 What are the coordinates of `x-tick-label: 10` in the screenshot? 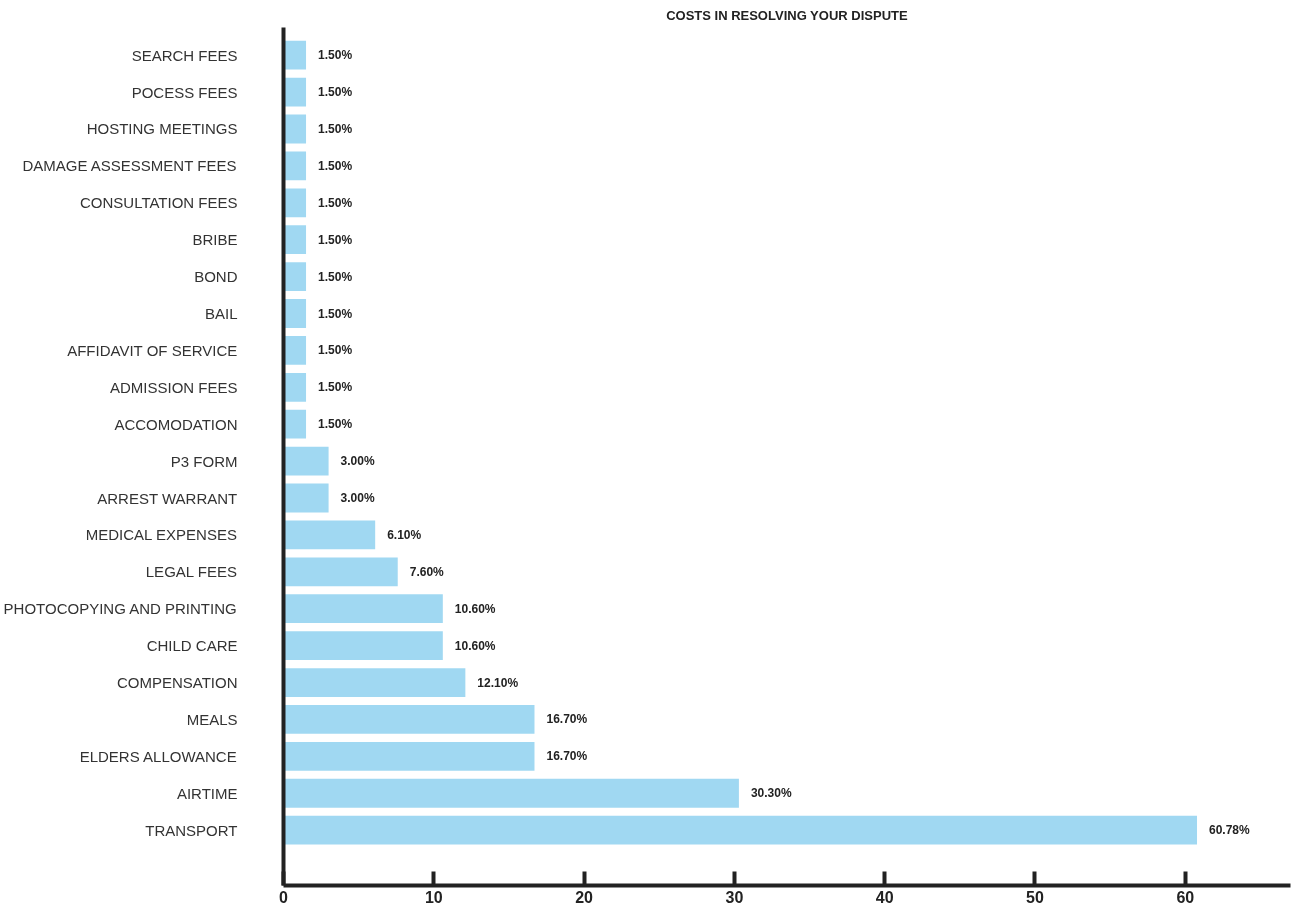 It's located at (433, 897).